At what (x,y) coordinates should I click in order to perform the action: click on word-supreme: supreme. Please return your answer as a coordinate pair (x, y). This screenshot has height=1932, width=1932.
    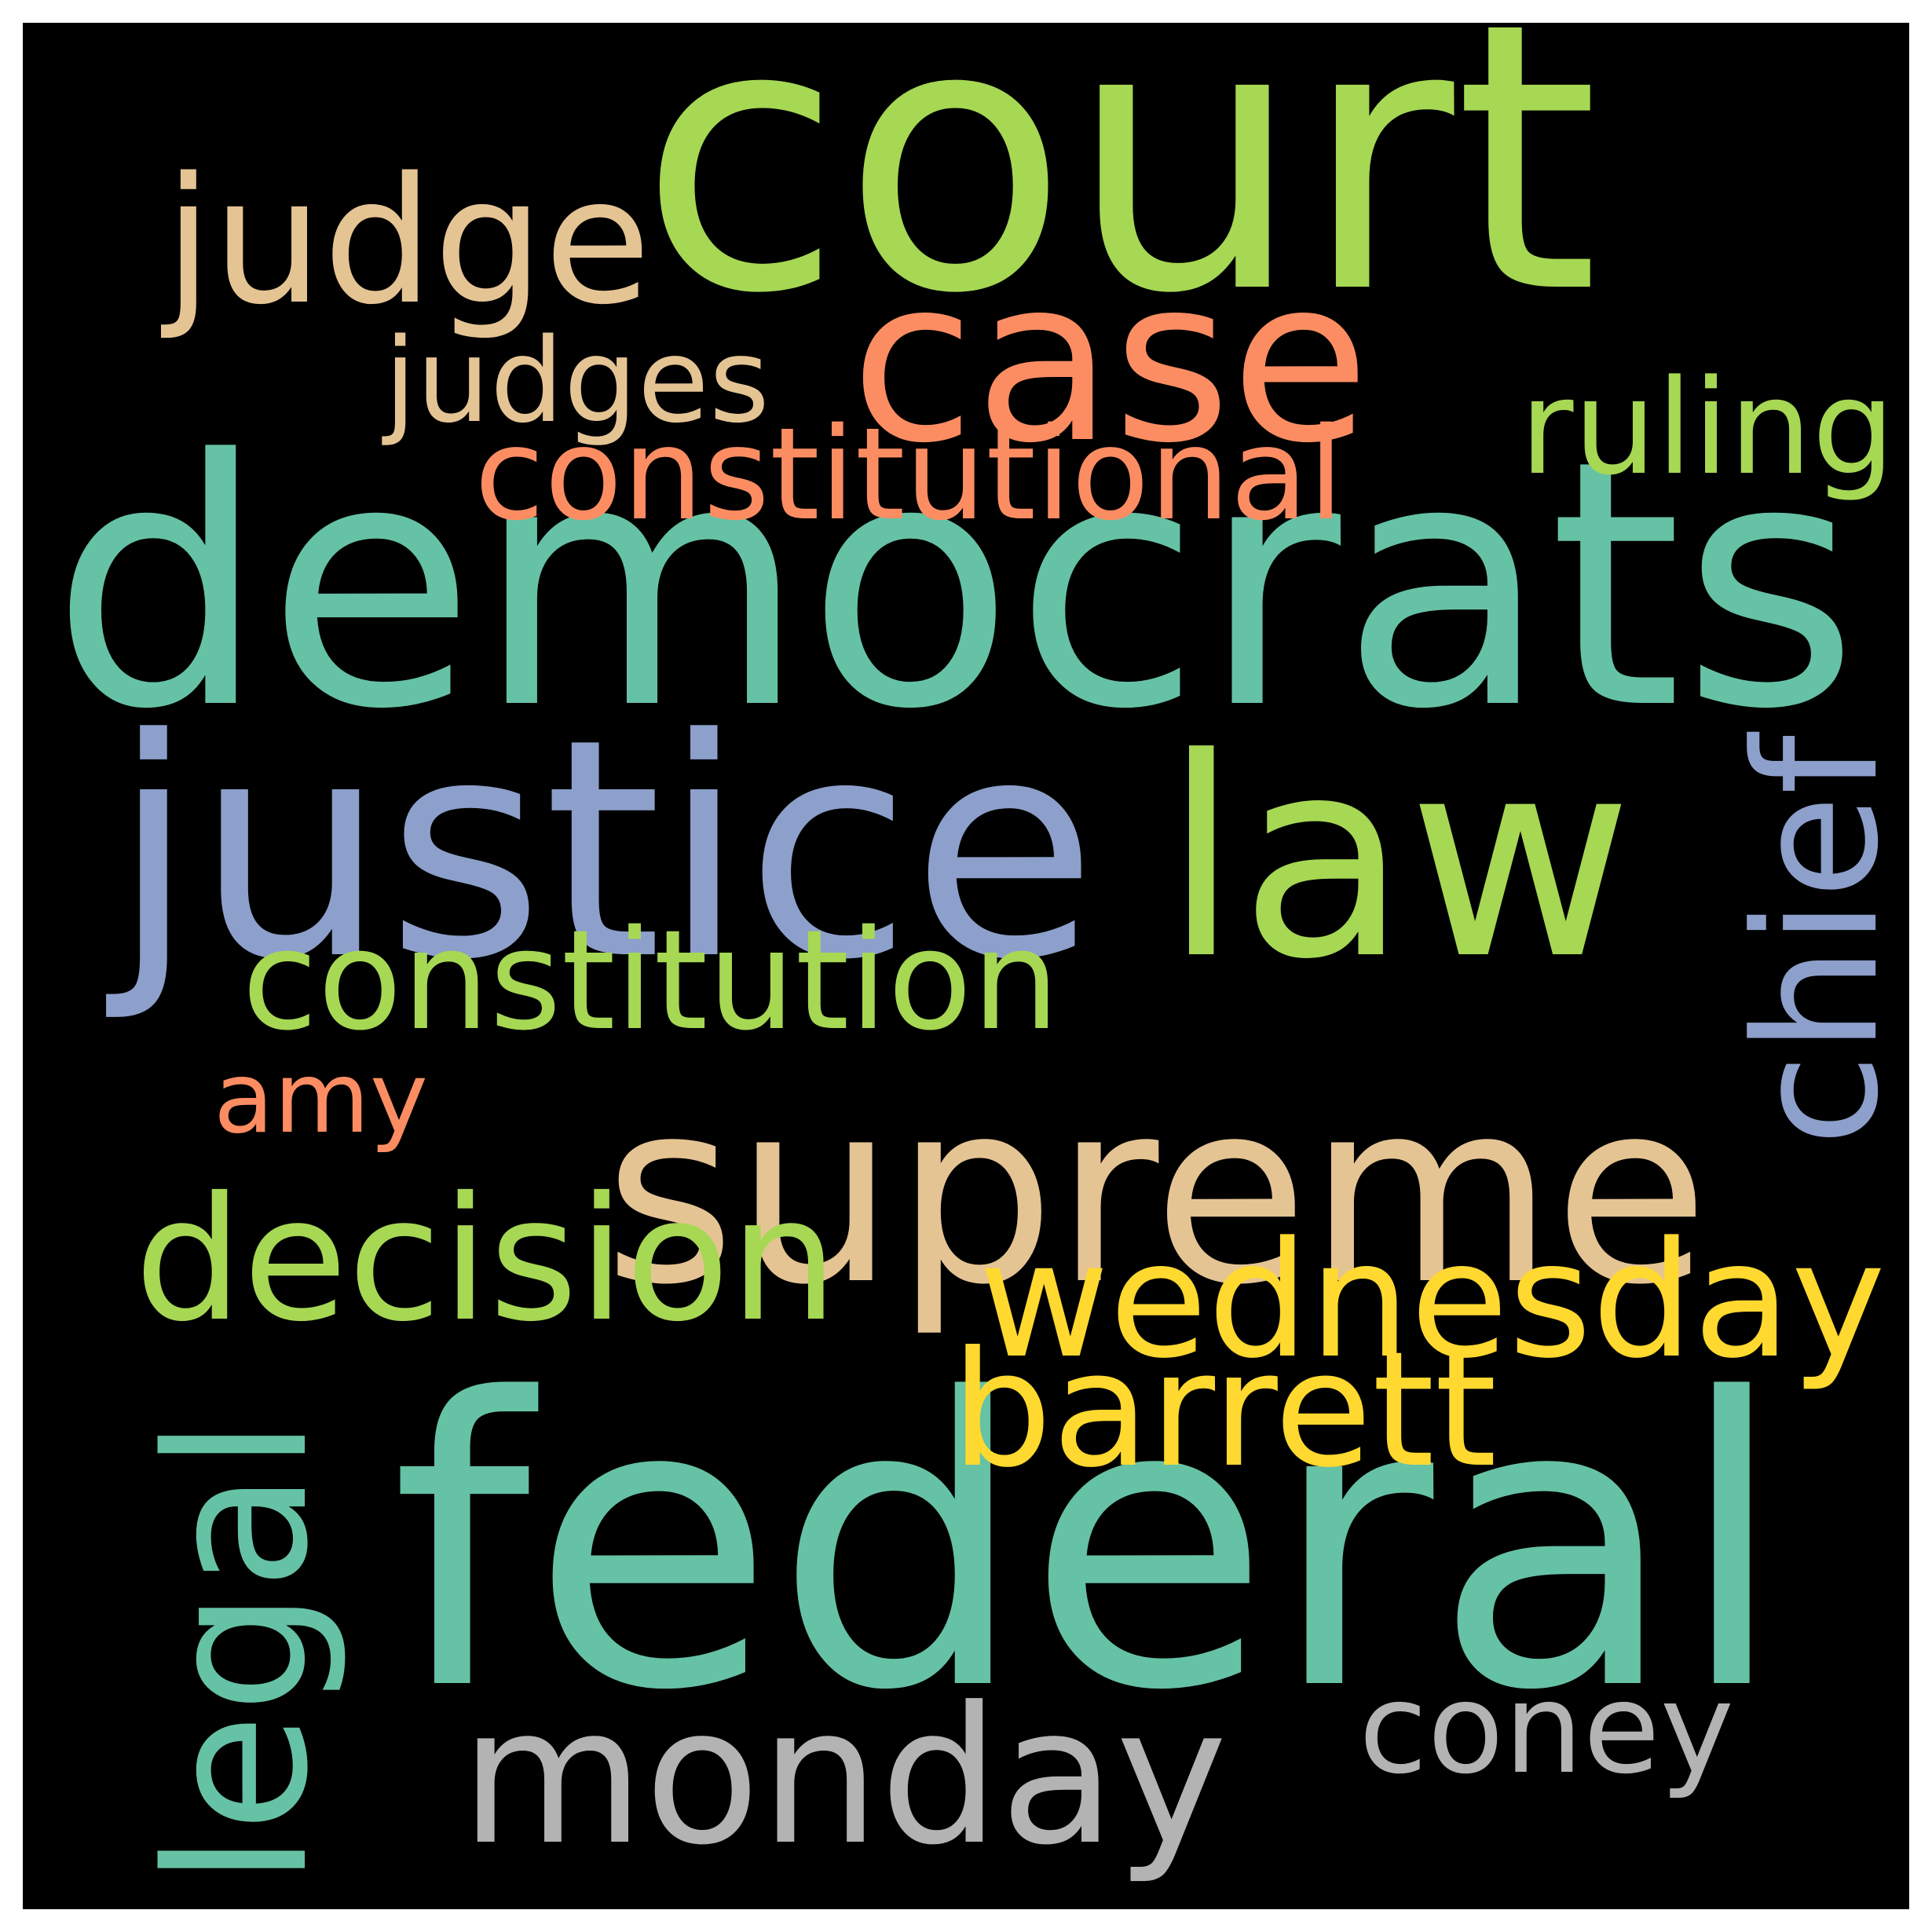
    Looking at the image, I should click on (1156, 1193).